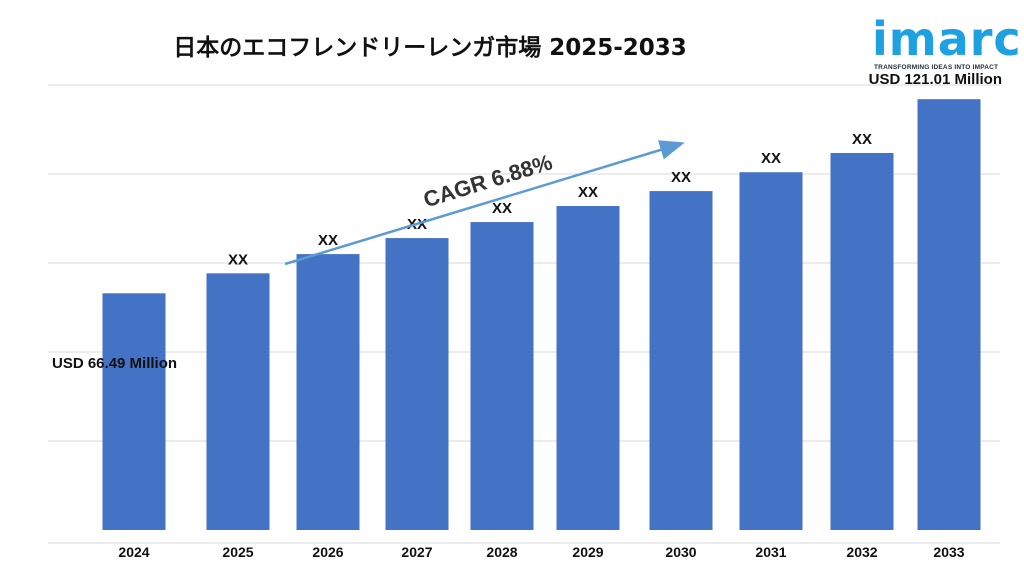 This screenshot has width=1024, height=576. I want to click on data-label-2028: XX, so click(502, 208).